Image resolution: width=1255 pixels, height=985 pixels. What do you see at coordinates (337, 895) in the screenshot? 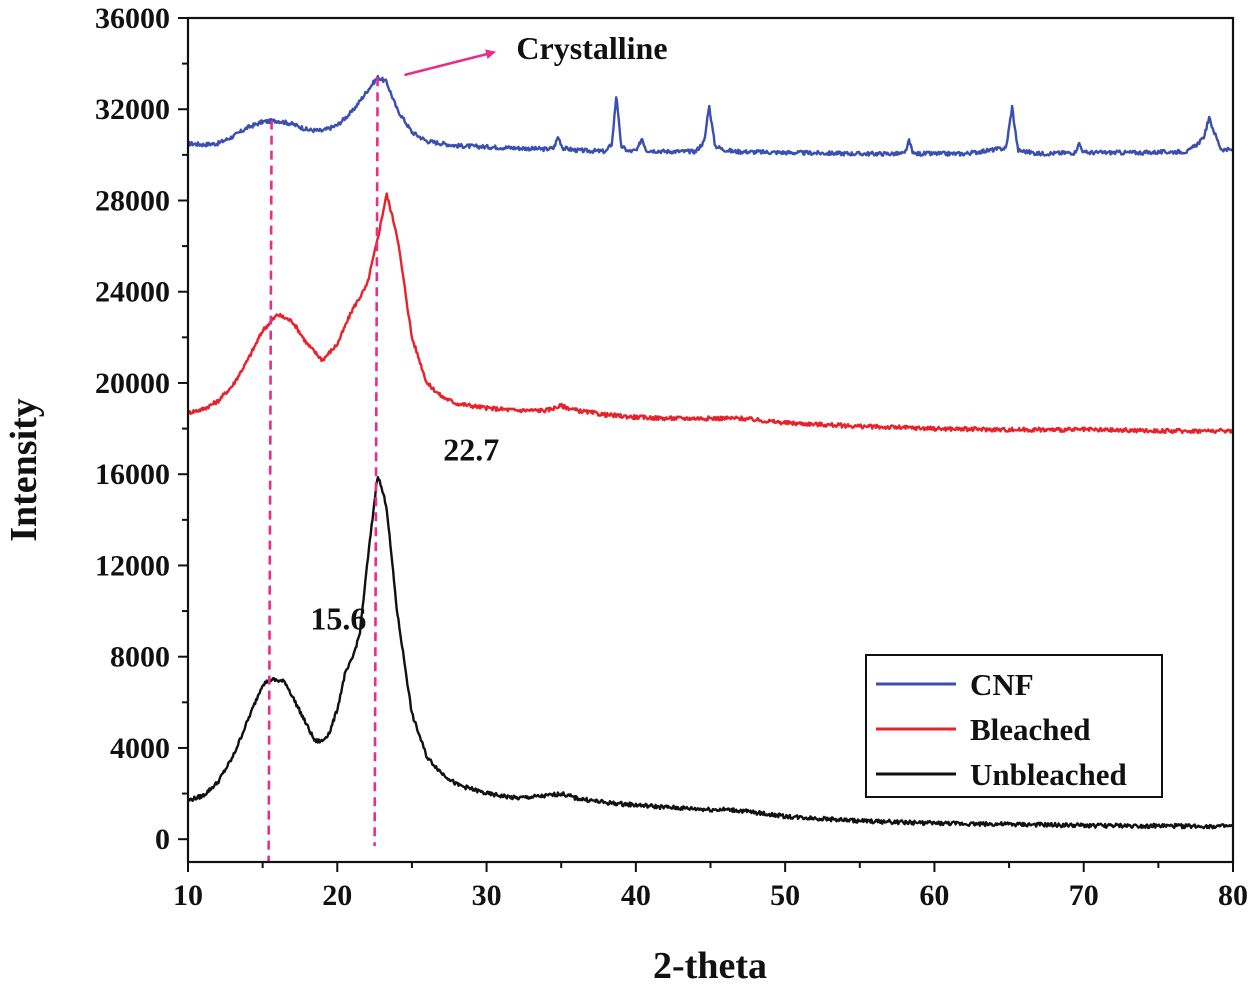
I see `x-tick-label: 20` at bounding box center [337, 895].